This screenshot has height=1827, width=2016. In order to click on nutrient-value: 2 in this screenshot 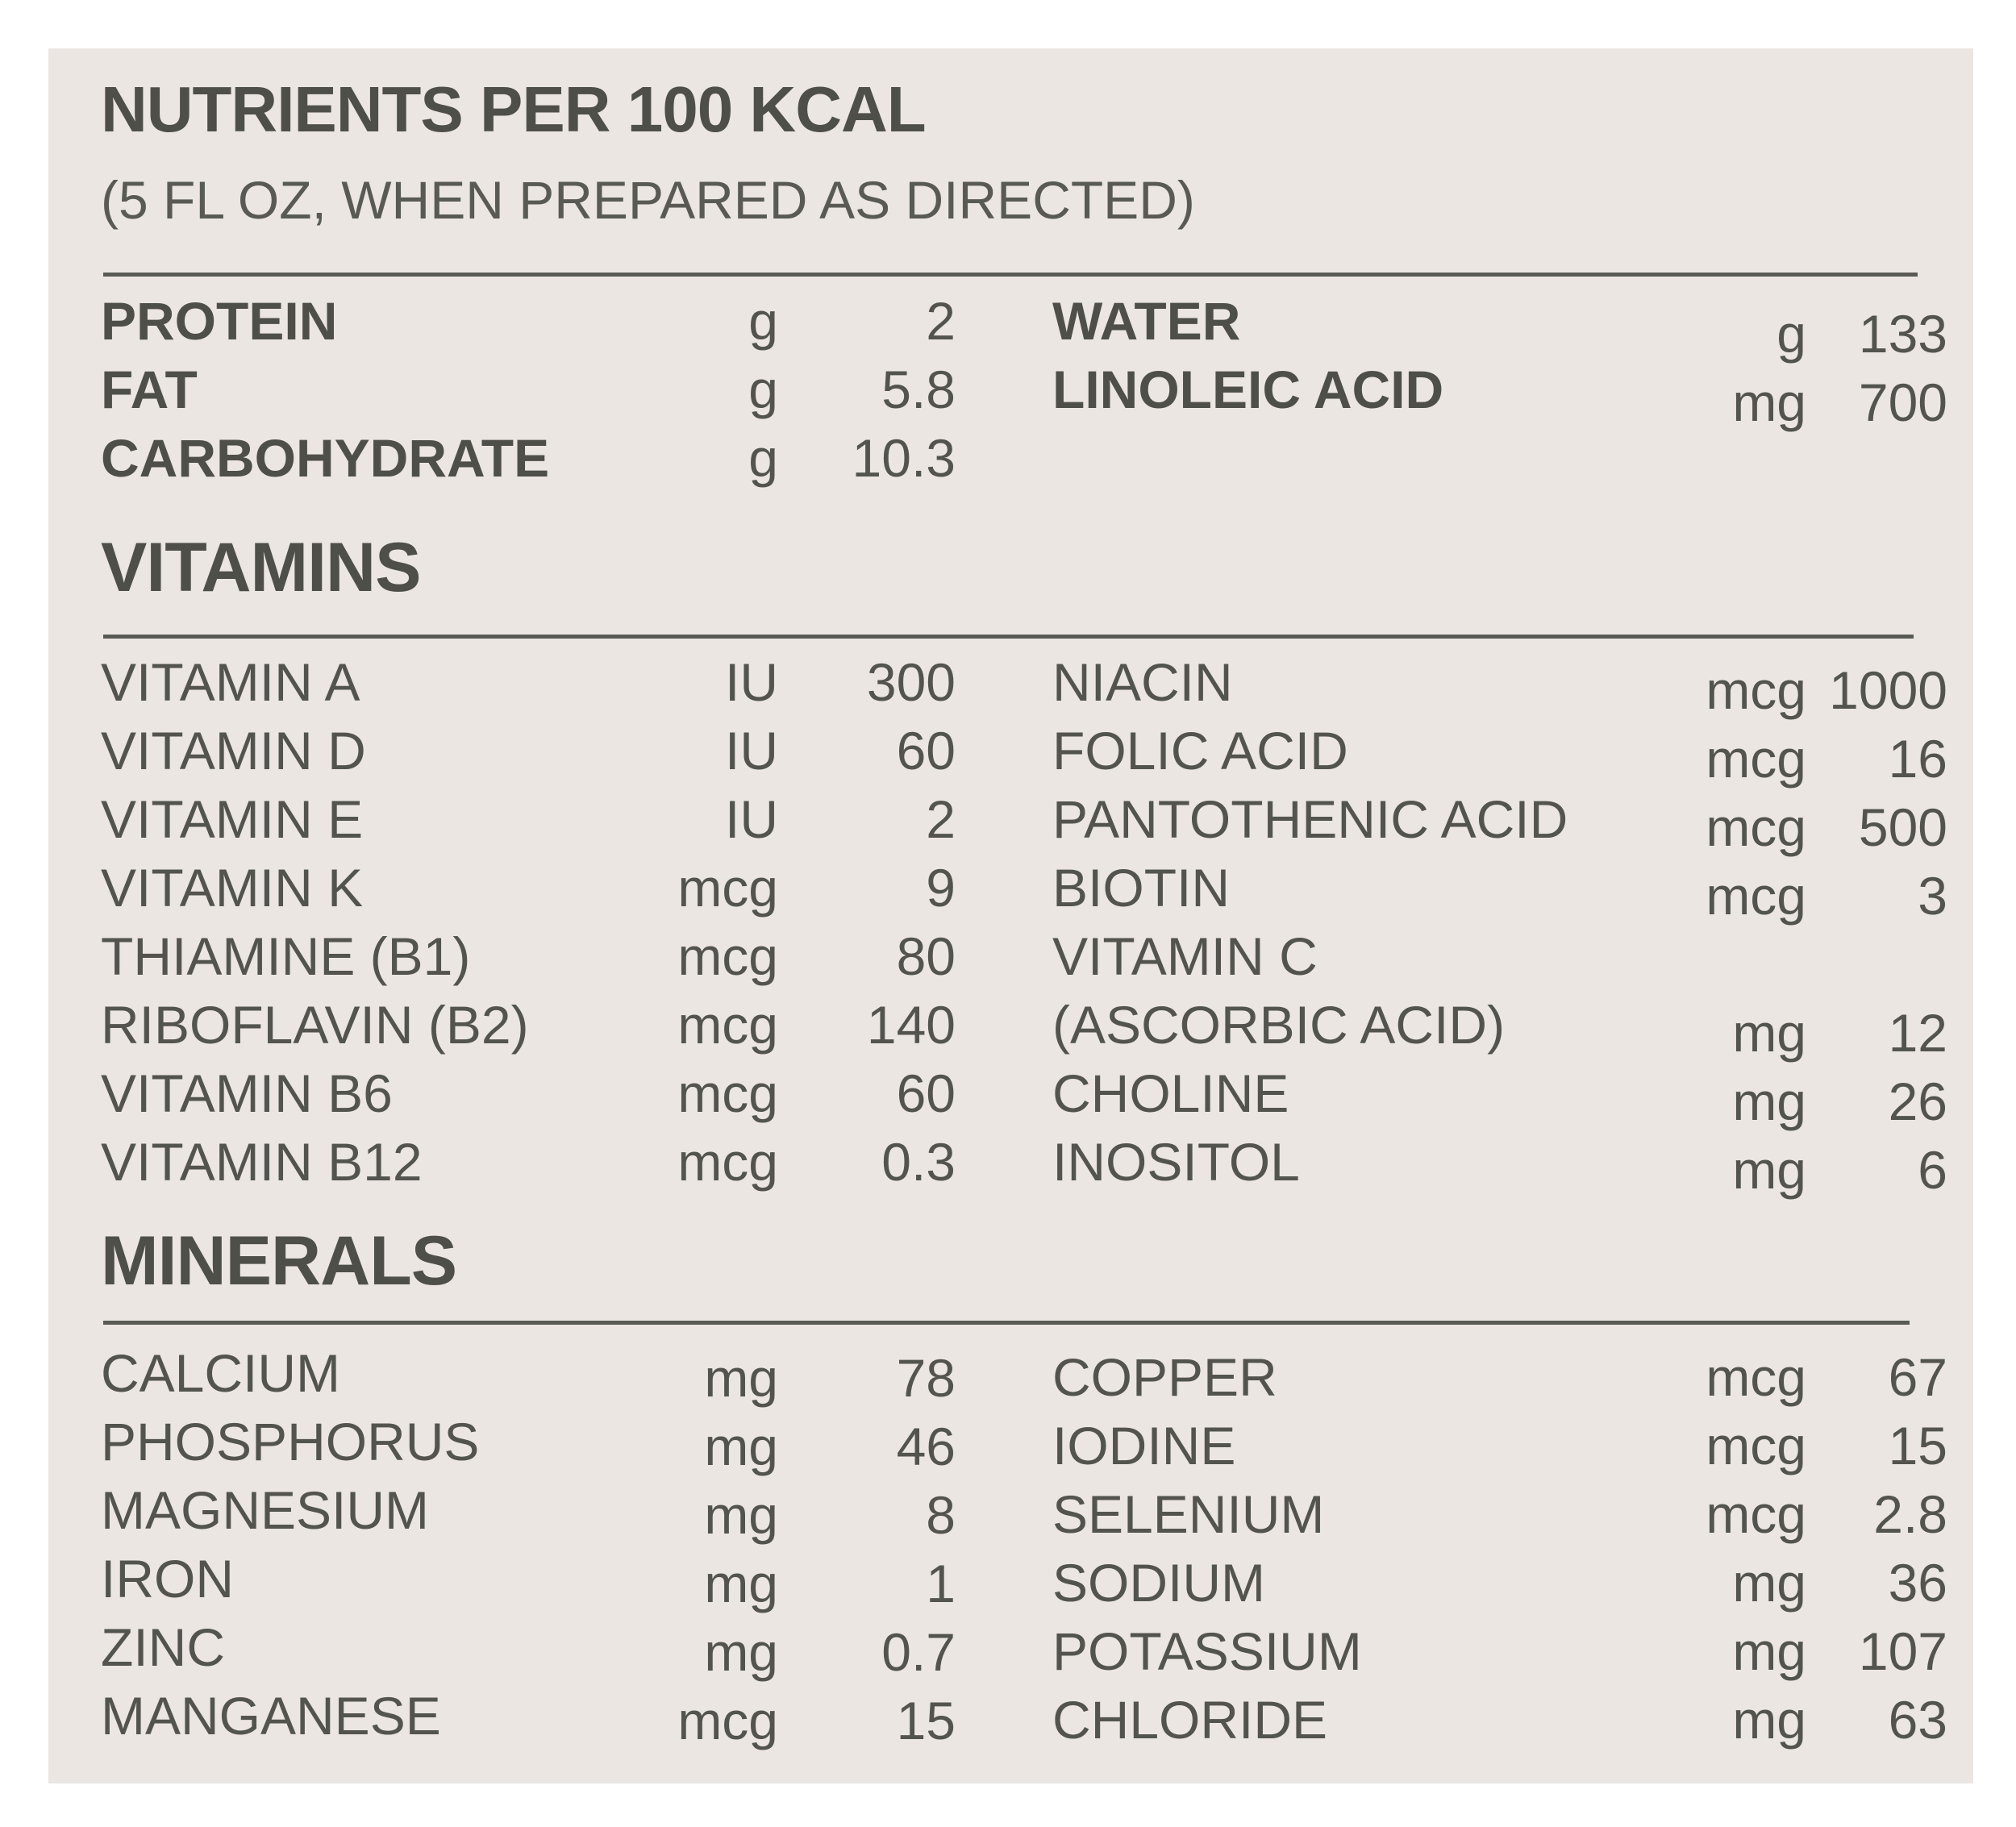, I will do `click(941, 321)`.